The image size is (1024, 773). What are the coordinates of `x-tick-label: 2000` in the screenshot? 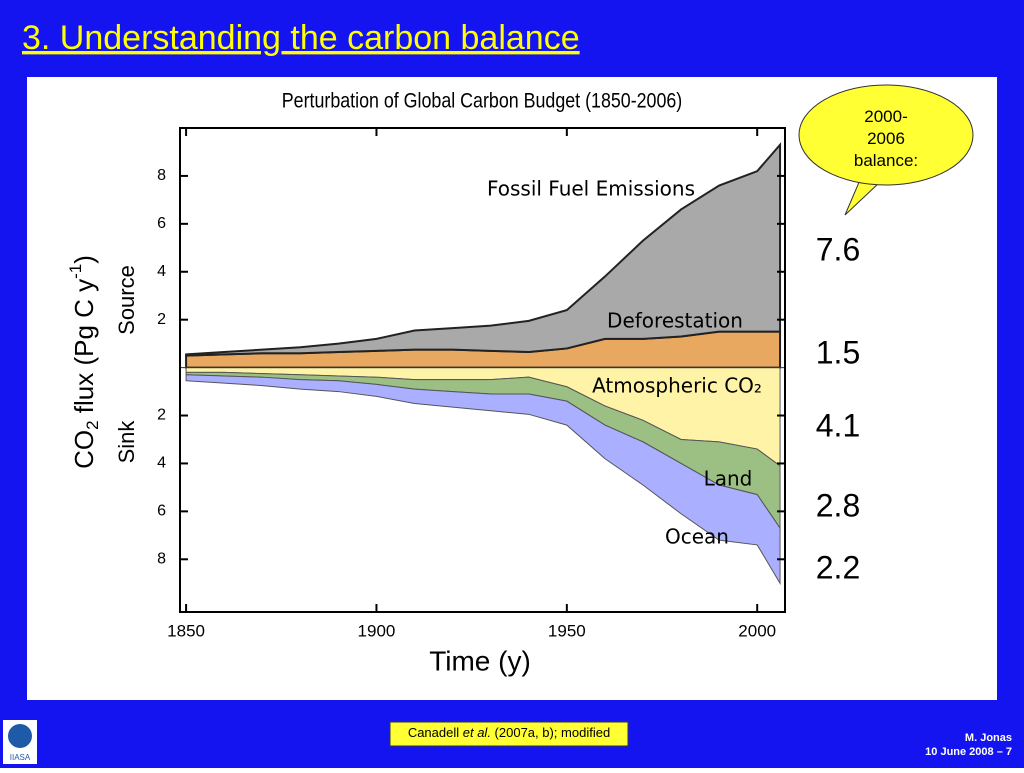 It's located at (757, 630).